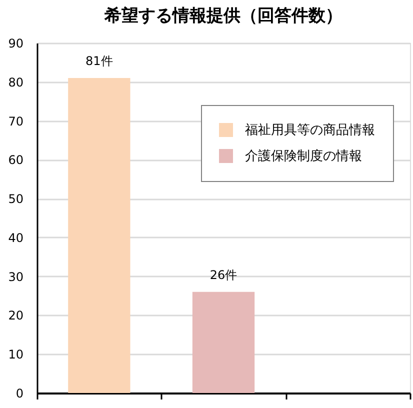 The width and height of the screenshot is (413, 408). What do you see at coordinates (16, 82) in the screenshot?
I see `y-tick-label: 80` at bounding box center [16, 82].